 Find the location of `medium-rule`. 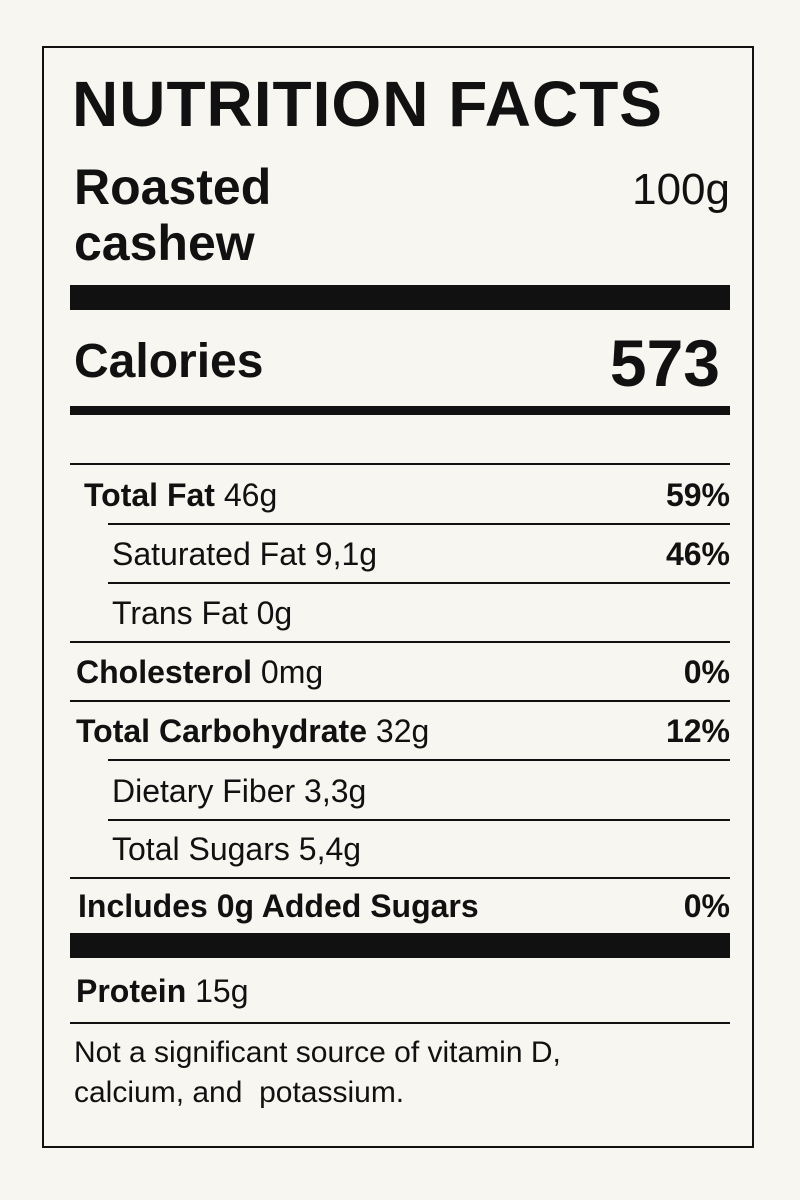

medium-rule is located at coordinates (400, 410).